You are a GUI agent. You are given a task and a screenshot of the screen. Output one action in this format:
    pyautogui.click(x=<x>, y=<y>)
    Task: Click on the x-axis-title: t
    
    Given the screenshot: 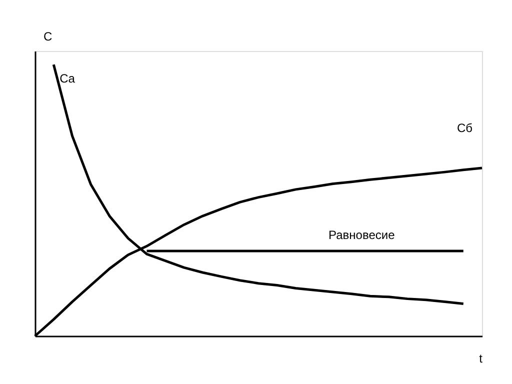 What is the action you would take?
    pyautogui.click(x=481, y=359)
    